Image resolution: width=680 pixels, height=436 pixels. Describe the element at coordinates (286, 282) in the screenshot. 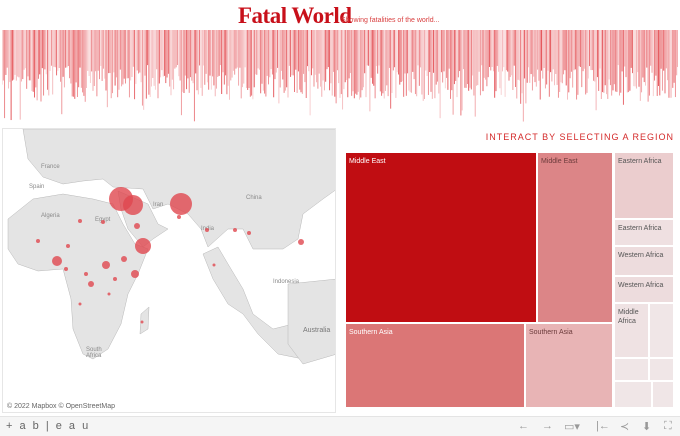

I see `map-label-indonesia: Indonesia` at that location.